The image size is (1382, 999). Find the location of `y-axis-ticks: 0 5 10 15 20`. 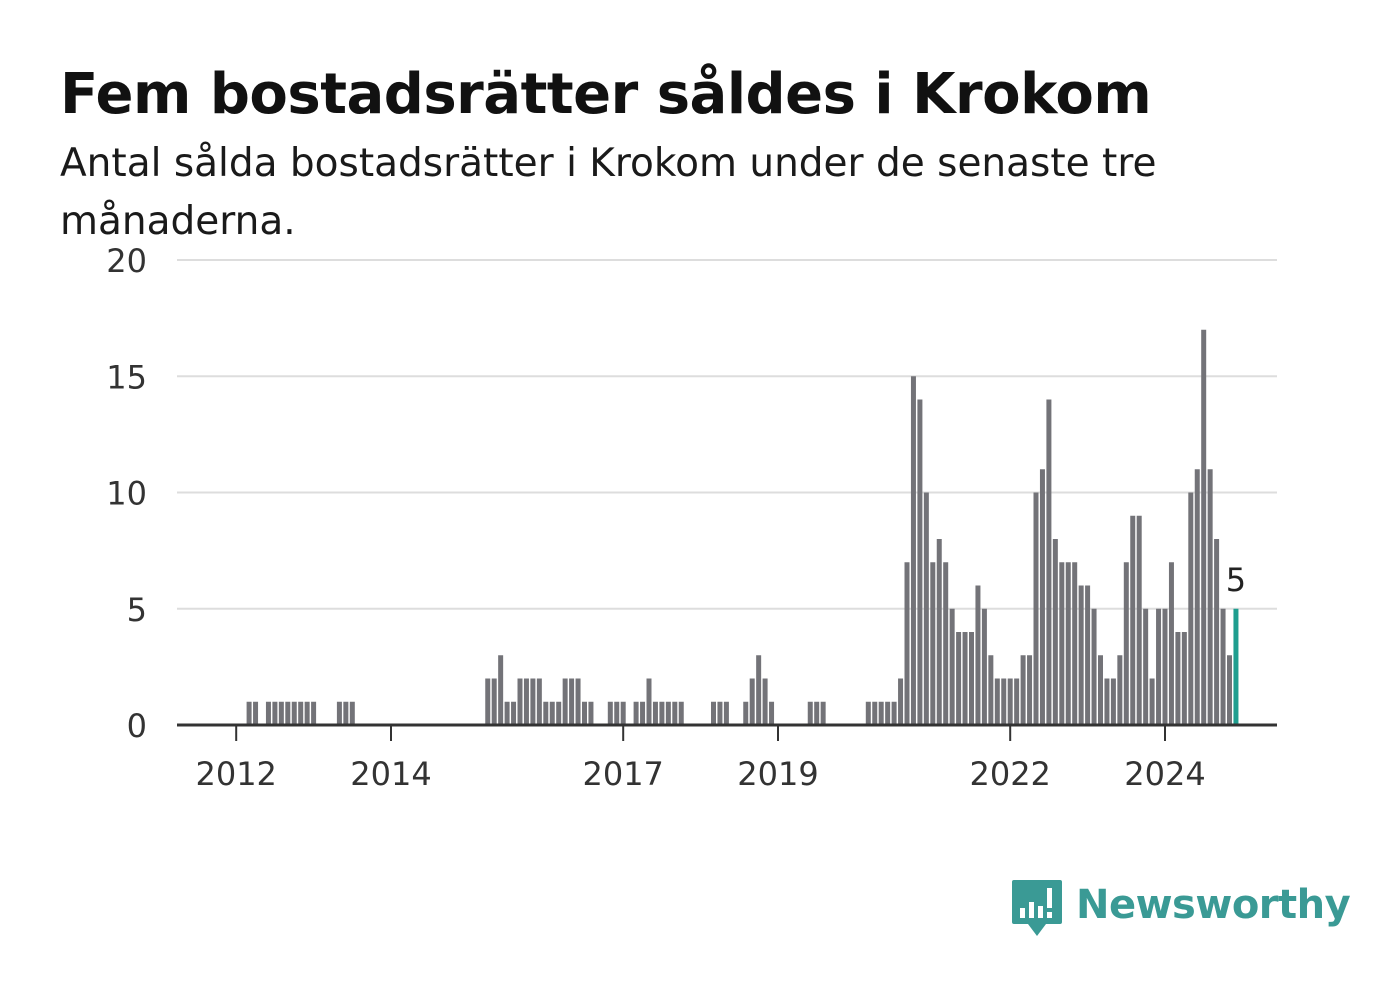

y-axis-ticks: 0 5 10 15 20 is located at coordinates (126, 493).